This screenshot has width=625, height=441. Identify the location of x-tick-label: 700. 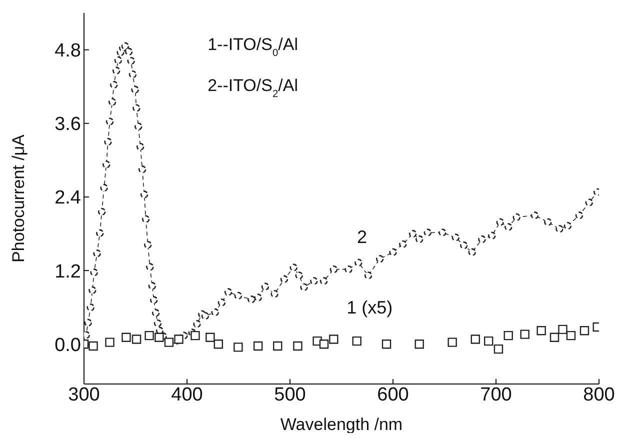
(496, 395).